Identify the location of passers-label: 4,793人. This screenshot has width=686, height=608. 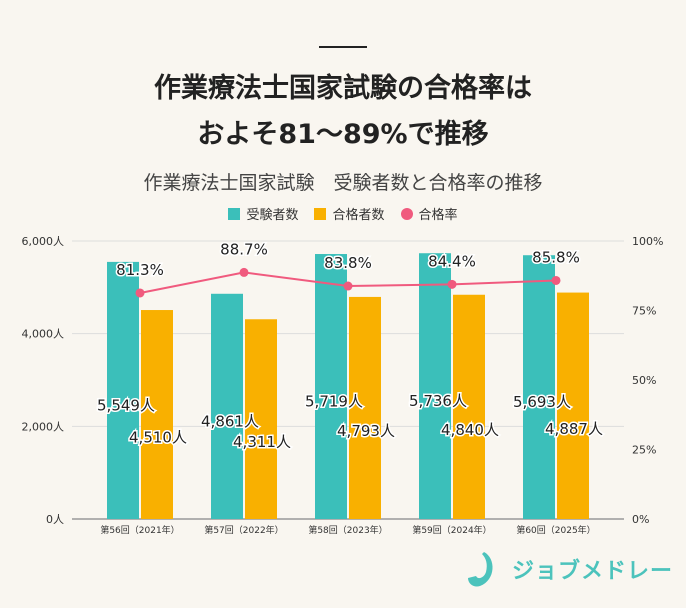
(366, 431).